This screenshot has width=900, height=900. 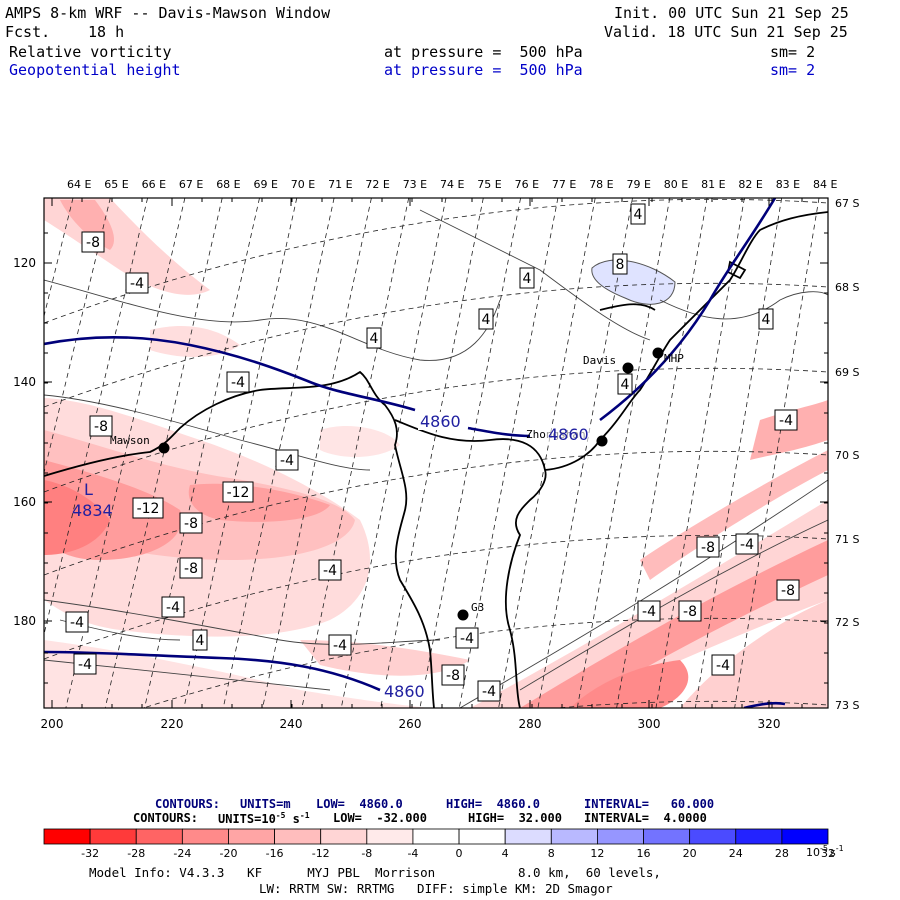 I want to click on latitude-label: 69 S, so click(x=847, y=372).